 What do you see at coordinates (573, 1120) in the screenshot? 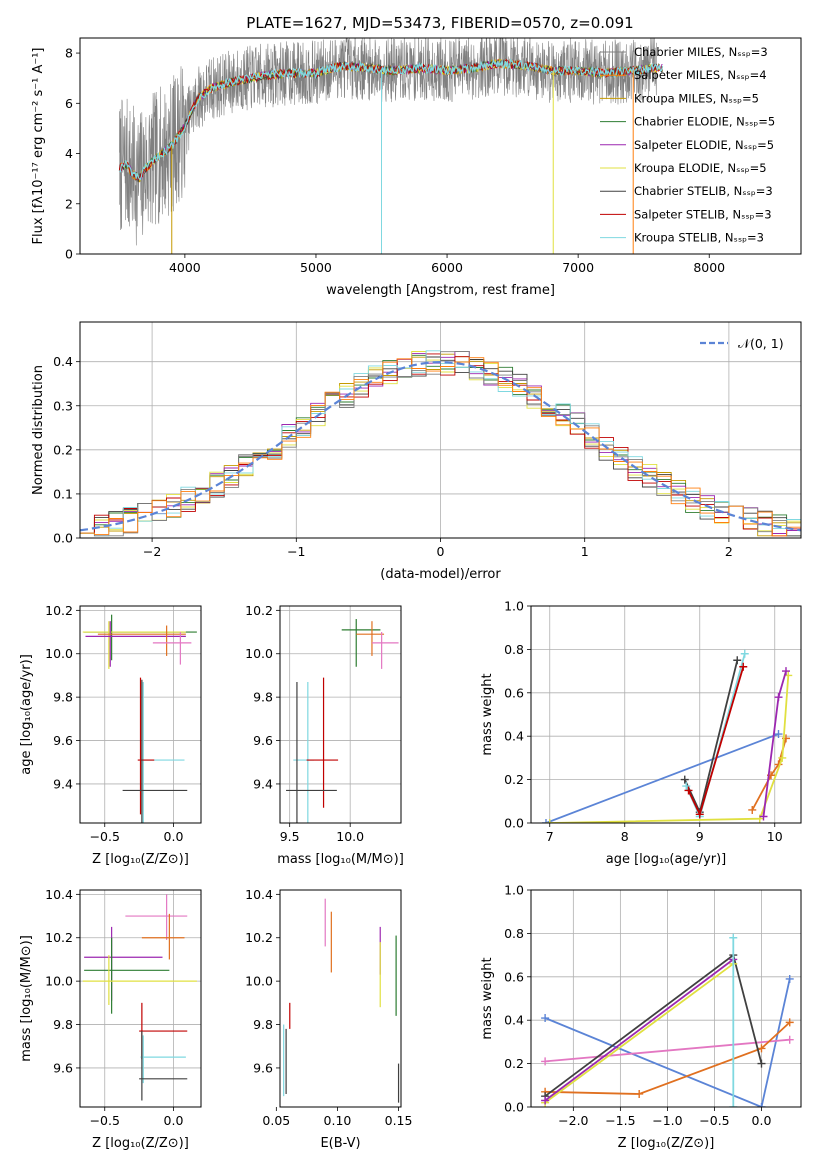
I see `x-tick-label: −2.0` at bounding box center [573, 1120].